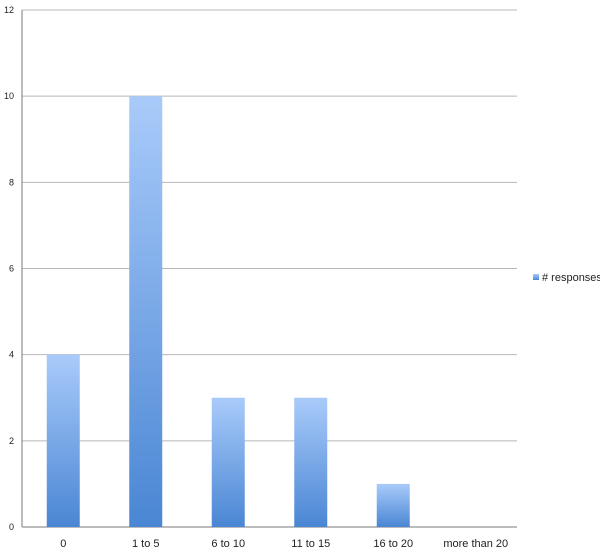 This screenshot has height=555, width=600. Describe the element at coordinates (9, 96) in the screenshot. I see `y-tick-label: 10` at that location.